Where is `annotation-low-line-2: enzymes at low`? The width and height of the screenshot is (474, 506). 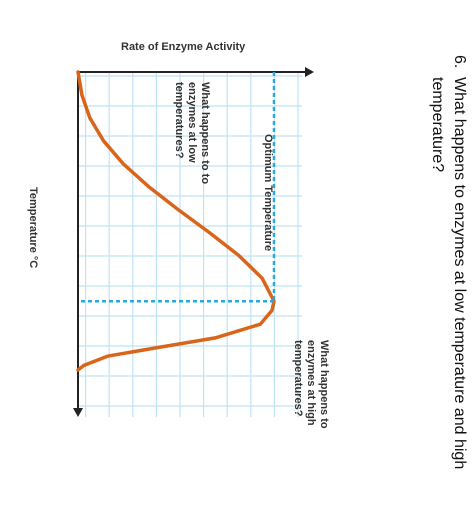
annotation-low-line-2: enzymes at low is located at coordinates (192, 122).